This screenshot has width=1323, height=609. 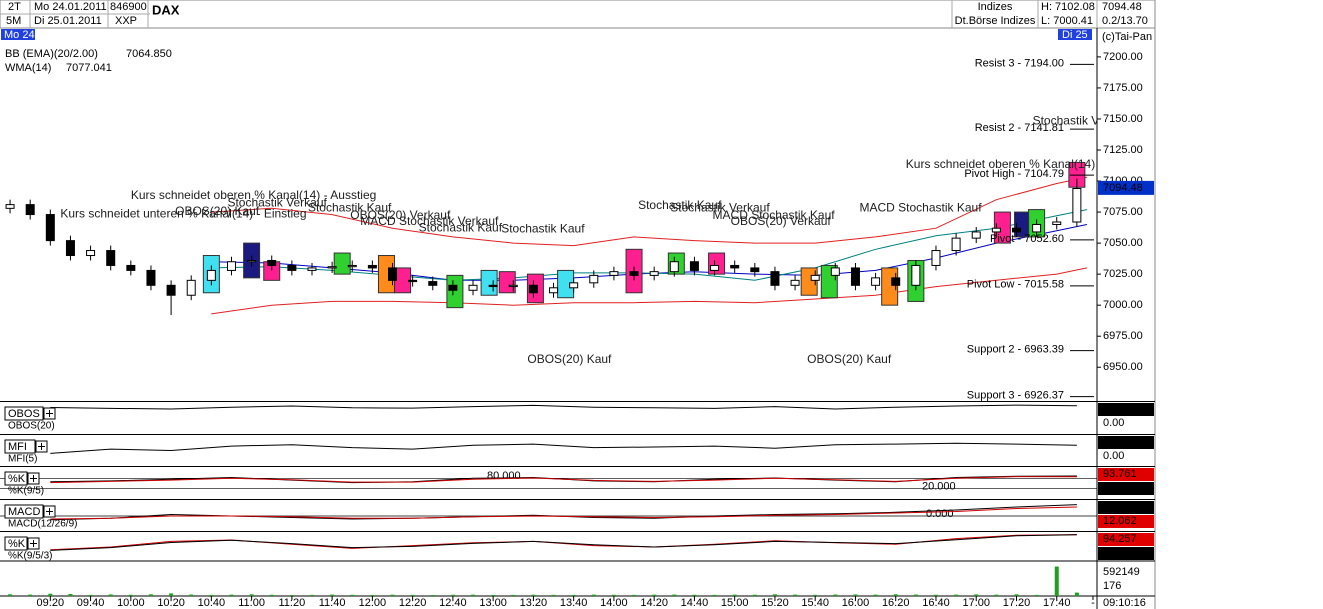 I want to click on y-tick-label: 7000.00, so click(x=1123, y=305).